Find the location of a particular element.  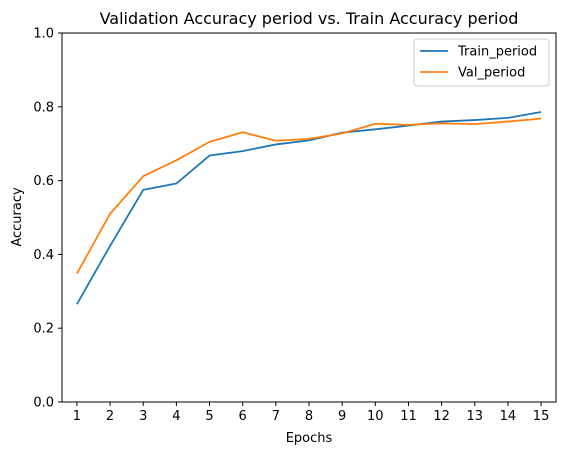

legend-label: Val_period is located at coordinates (491, 73).